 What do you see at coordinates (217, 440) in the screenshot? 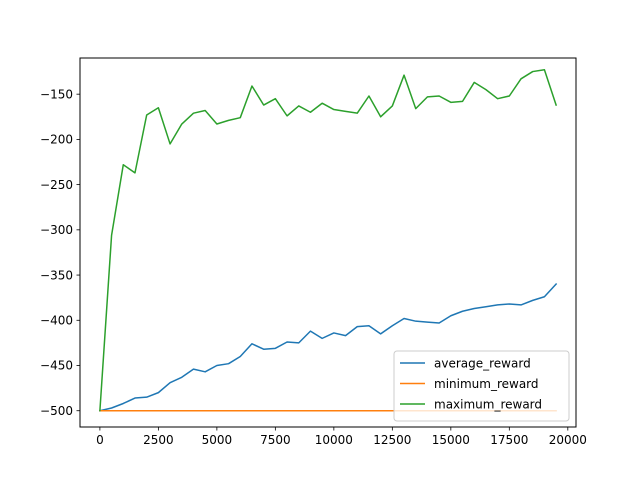
I see `x-tick-label: 5000` at bounding box center [217, 440].